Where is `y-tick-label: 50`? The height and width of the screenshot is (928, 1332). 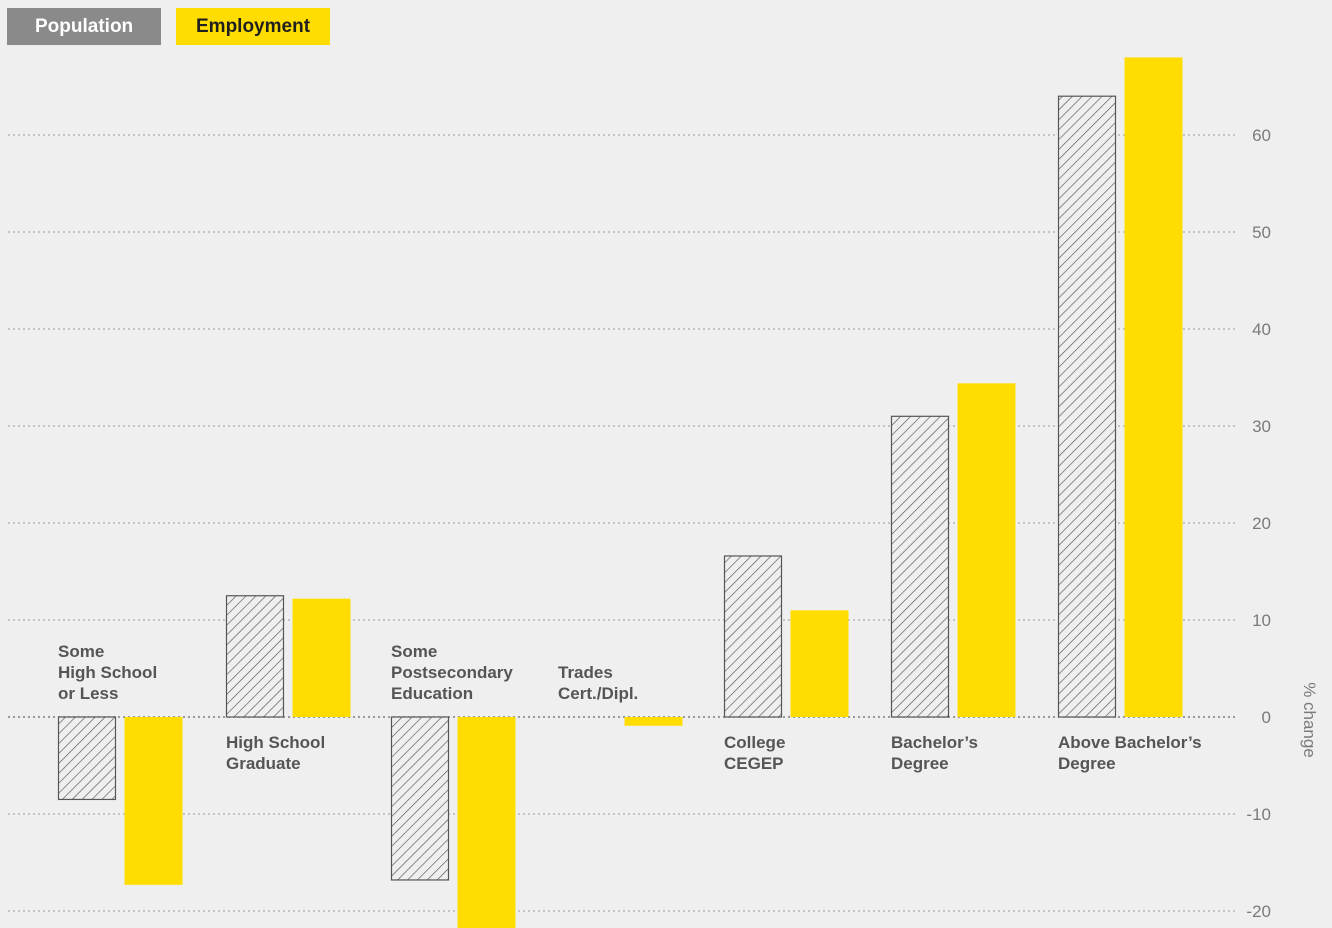
y-tick-label: 50 is located at coordinates (1261, 232).